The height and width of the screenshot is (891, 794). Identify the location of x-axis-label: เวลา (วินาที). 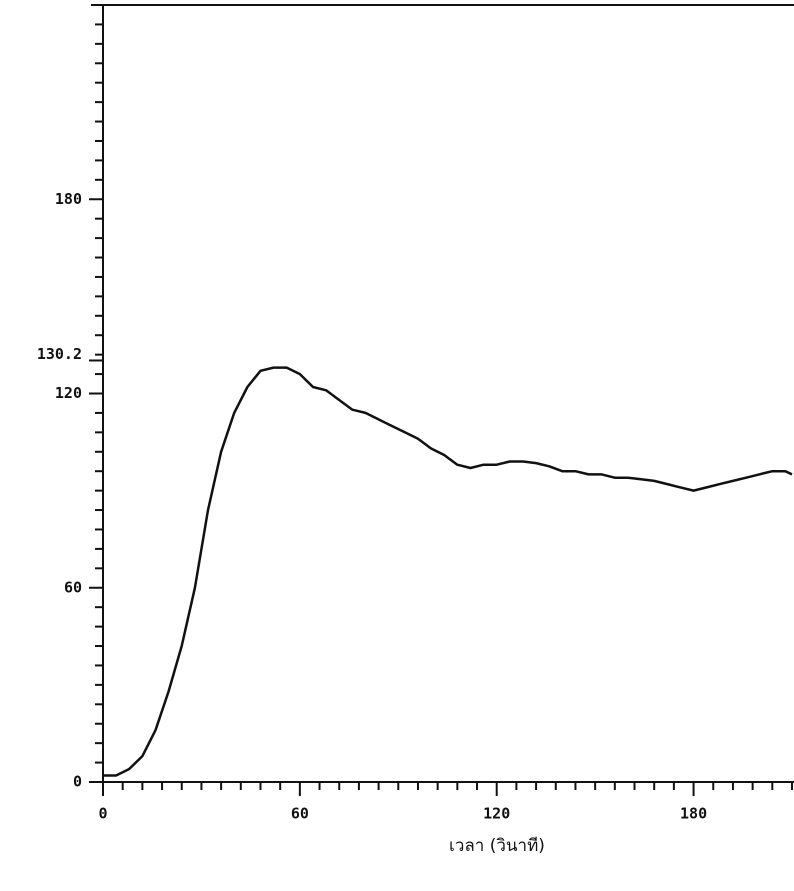
(497, 846).